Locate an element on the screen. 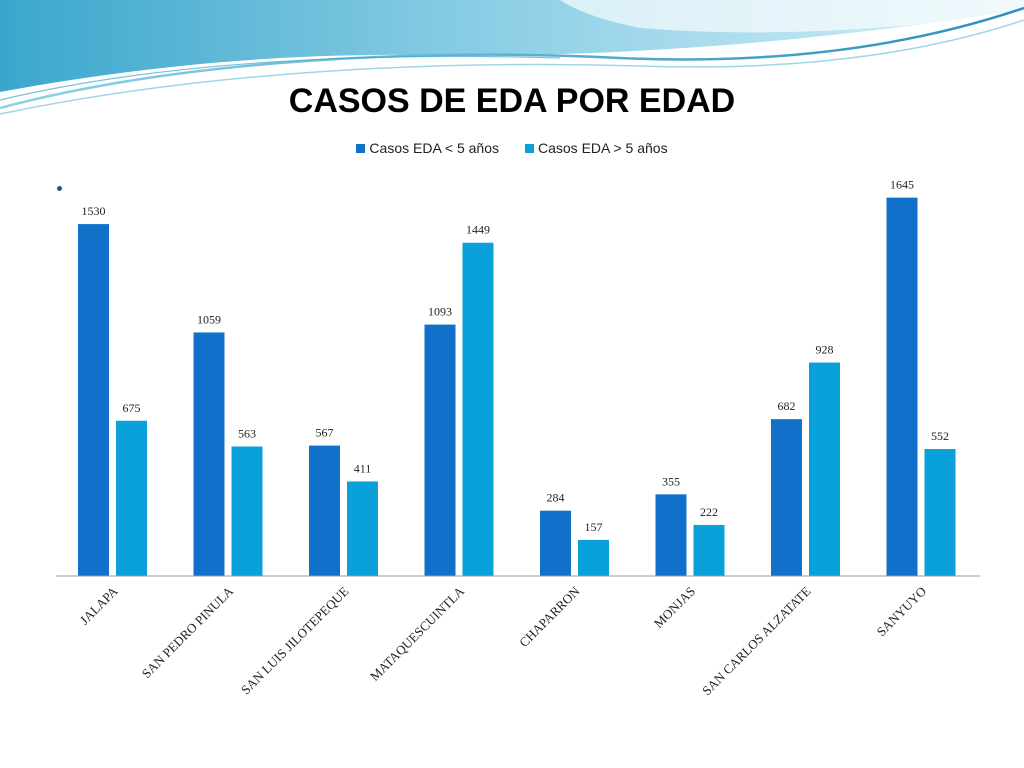 This screenshot has height=768, width=1024. data-label-2-1: 675 is located at coordinates (132, 408).